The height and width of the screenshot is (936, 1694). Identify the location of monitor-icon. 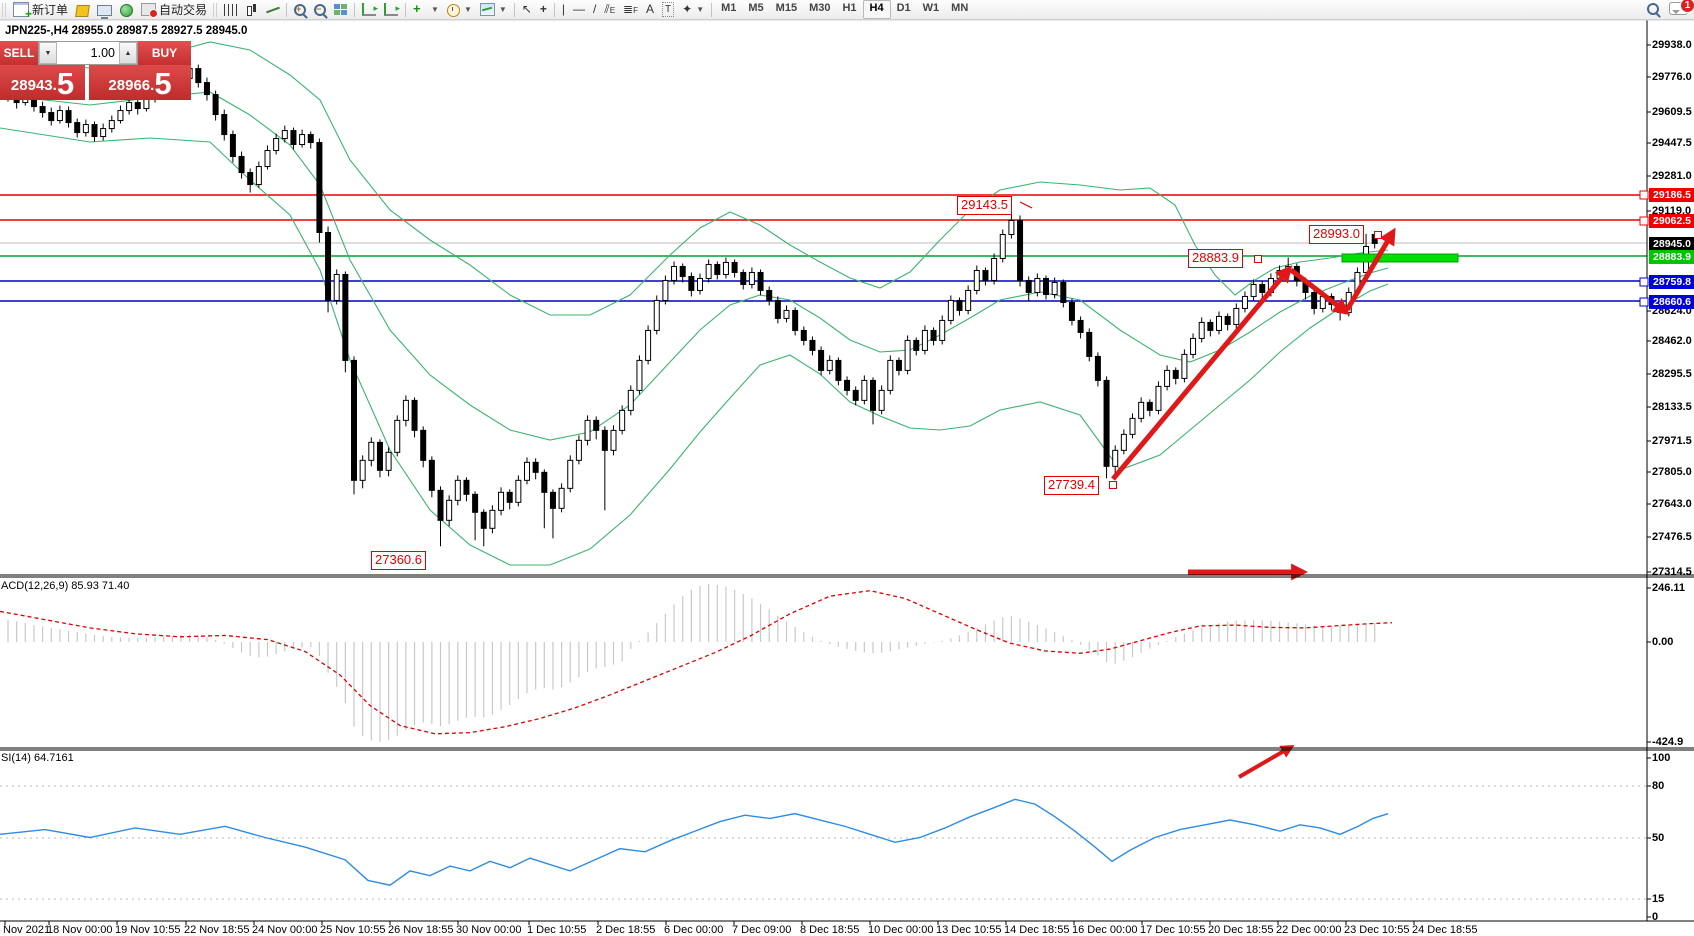
(105, 11).